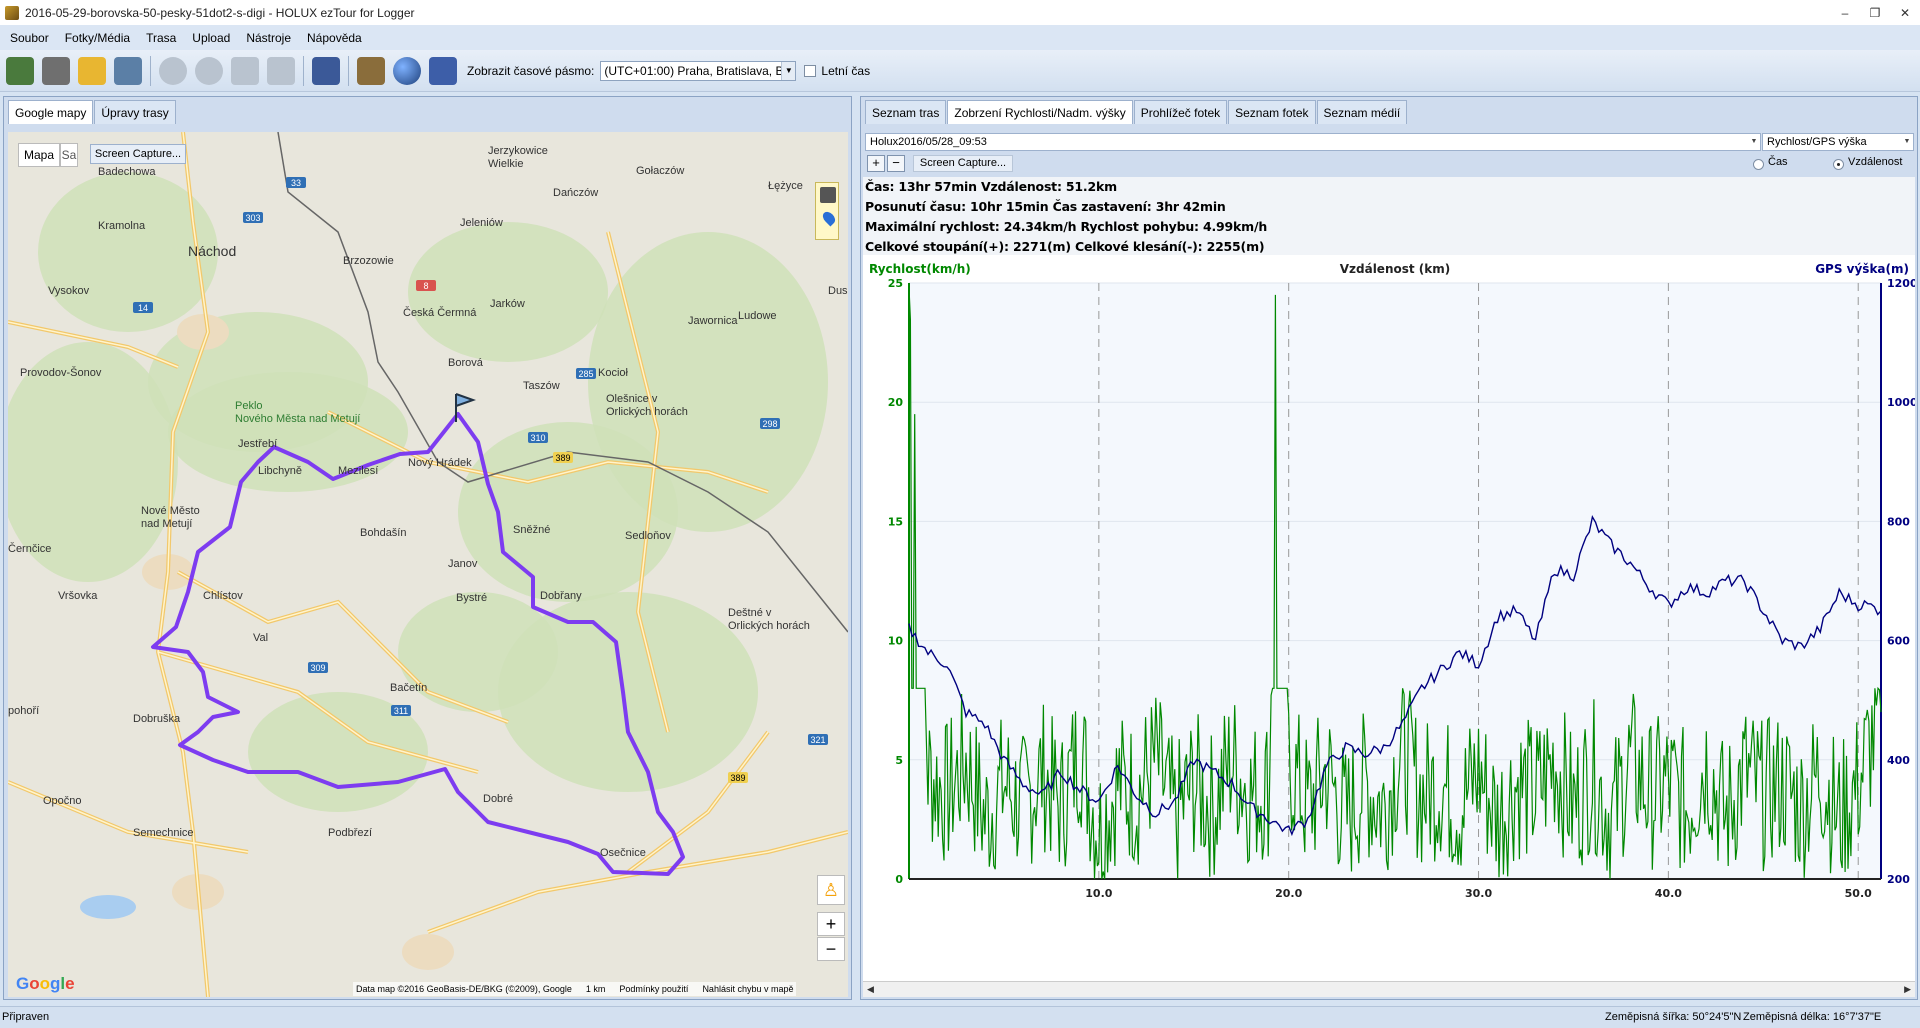  I want to click on y-left-tick-label: 10, so click(896, 641).